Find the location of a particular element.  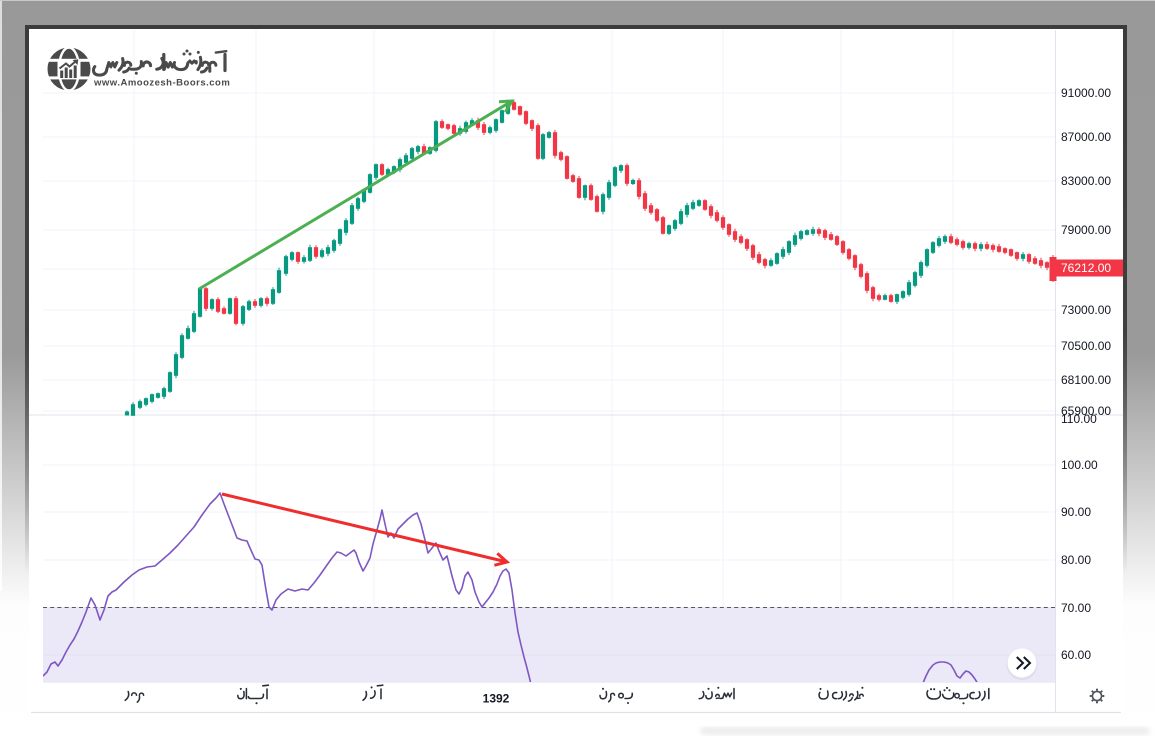

svg-text: 87000.00 is located at coordinates (1086, 137).